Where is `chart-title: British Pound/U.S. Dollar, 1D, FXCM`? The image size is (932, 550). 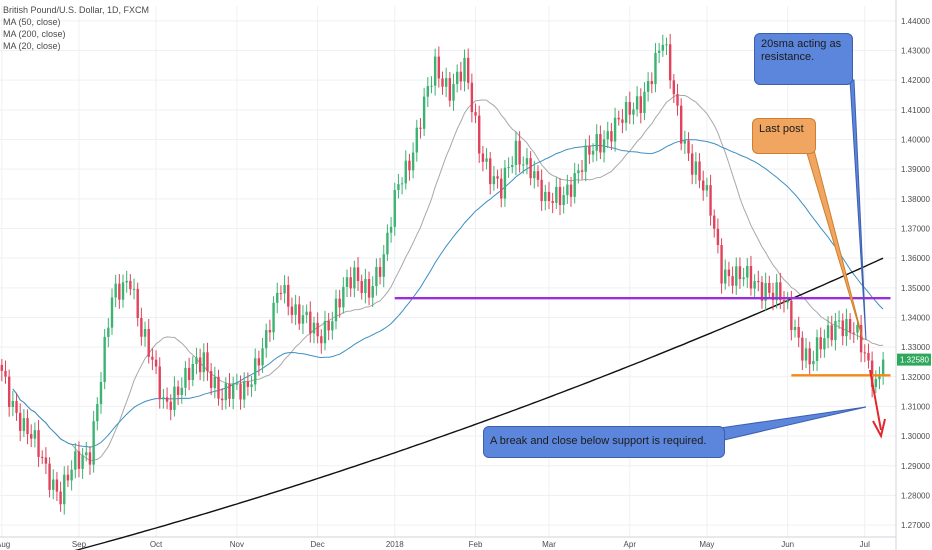 chart-title: British Pound/U.S. Dollar, 1D, FXCM is located at coordinates (76, 10).